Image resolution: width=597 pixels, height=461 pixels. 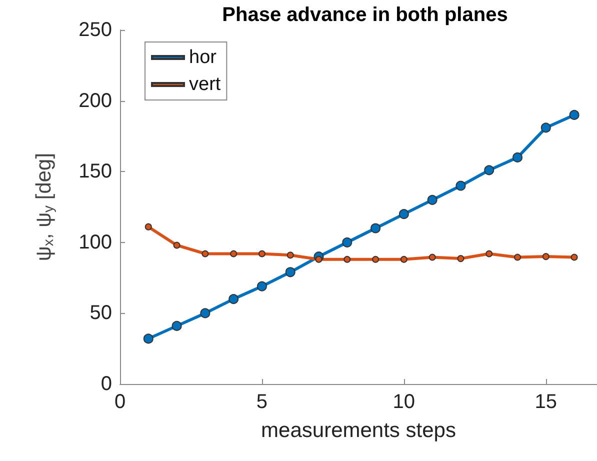 What do you see at coordinates (101, 313) in the screenshot?
I see `y-tick-label: 50` at bounding box center [101, 313].